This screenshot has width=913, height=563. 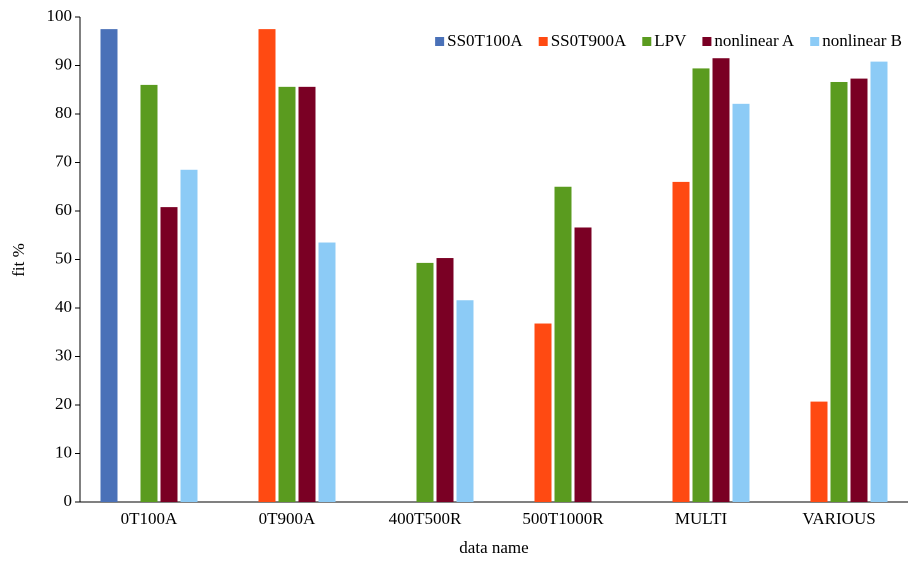 I want to click on legend-label: LPV, so click(x=670, y=40).